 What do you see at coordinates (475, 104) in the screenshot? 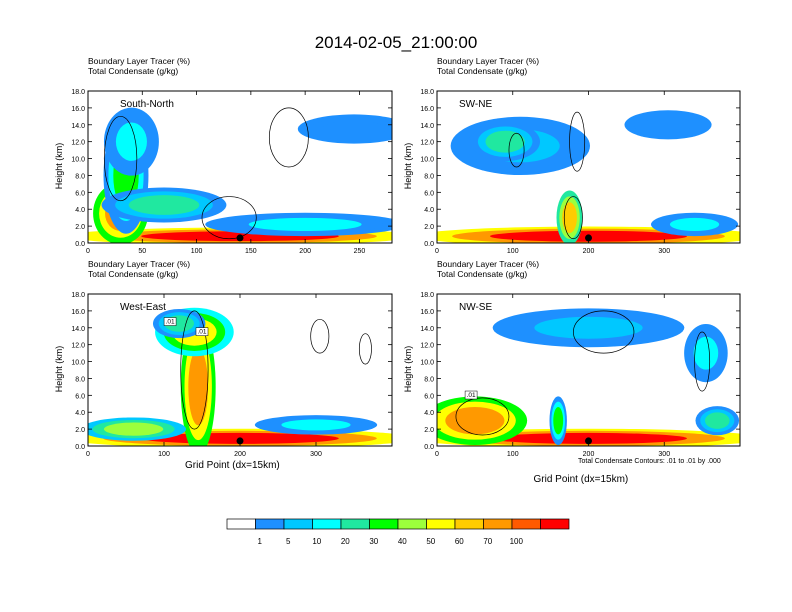
I see `panel-title: SW-NE` at bounding box center [475, 104].